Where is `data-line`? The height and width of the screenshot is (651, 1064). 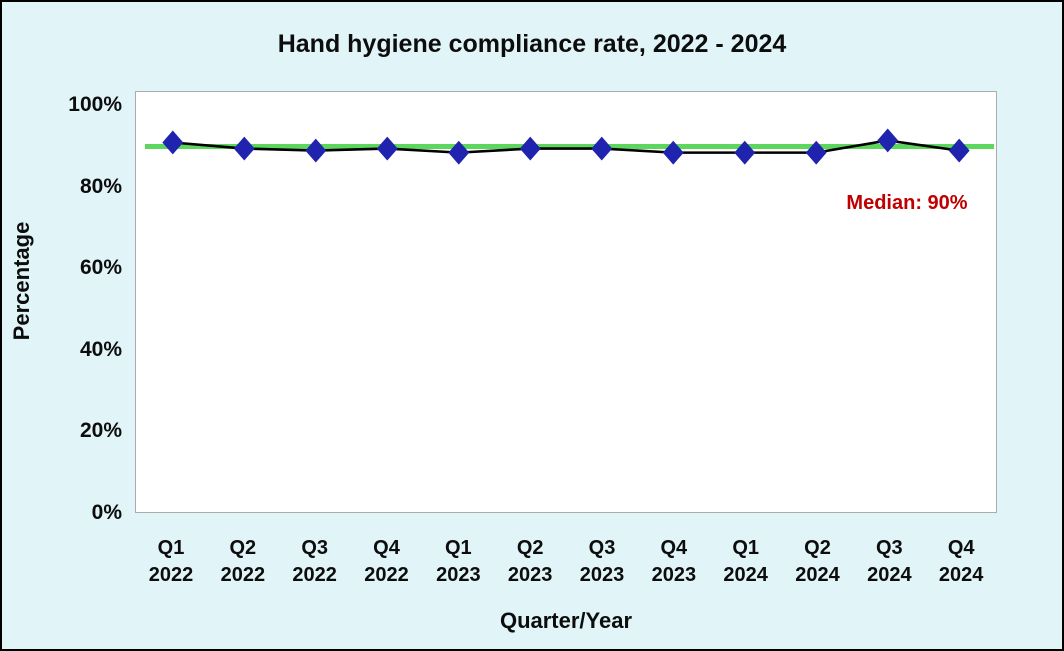 data-line is located at coordinates (566, 146).